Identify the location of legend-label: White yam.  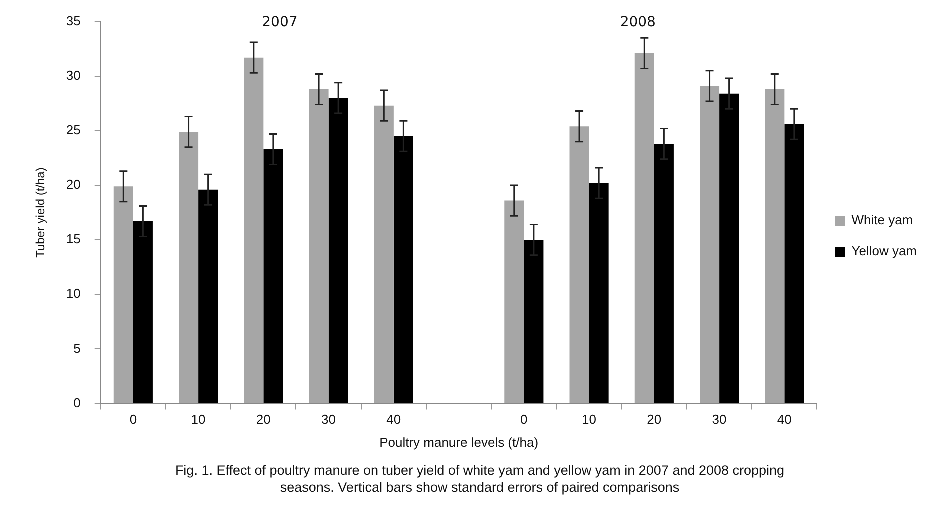
(883, 220).